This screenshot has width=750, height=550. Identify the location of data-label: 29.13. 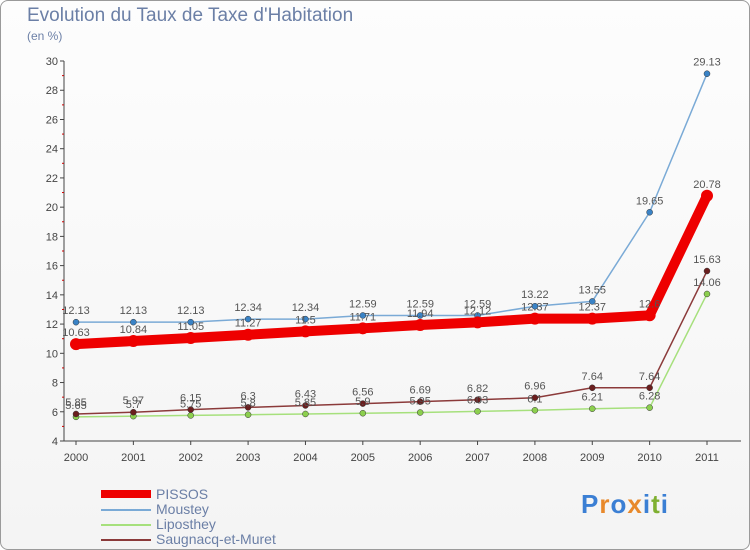
(707, 63).